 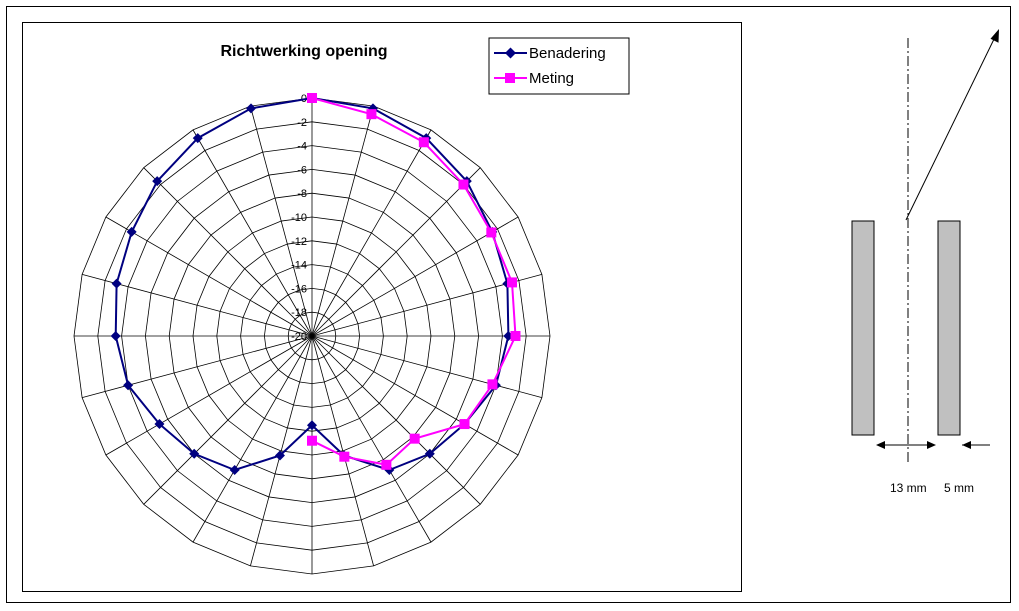 What do you see at coordinates (299, 266) in the screenshot?
I see `radial-tick-label: -14` at bounding box center [299, 266].